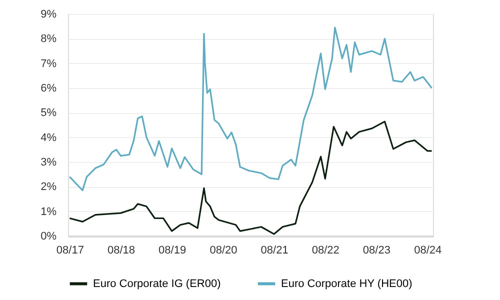 This screenshot has width=500, height=300. I want to click on x-tick-label: 08/17, so click(70, 250).